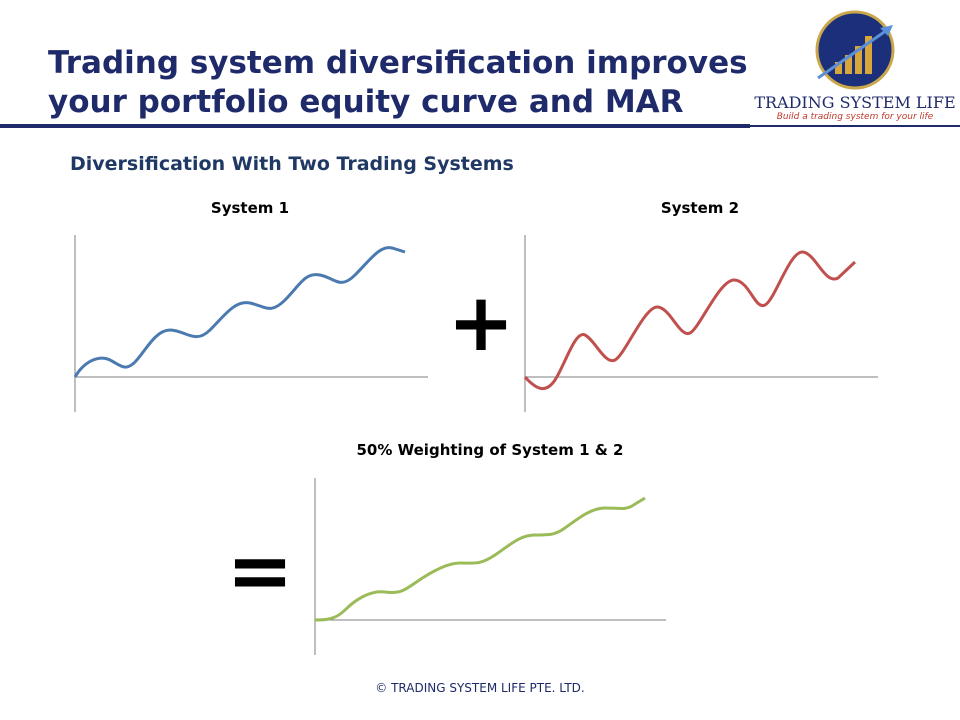  What do you see at coordinates (490, 450) in the screenshot?
I see `panel-label: 50% Weighting of System 1 & 2` at bounding box center [490, 450].